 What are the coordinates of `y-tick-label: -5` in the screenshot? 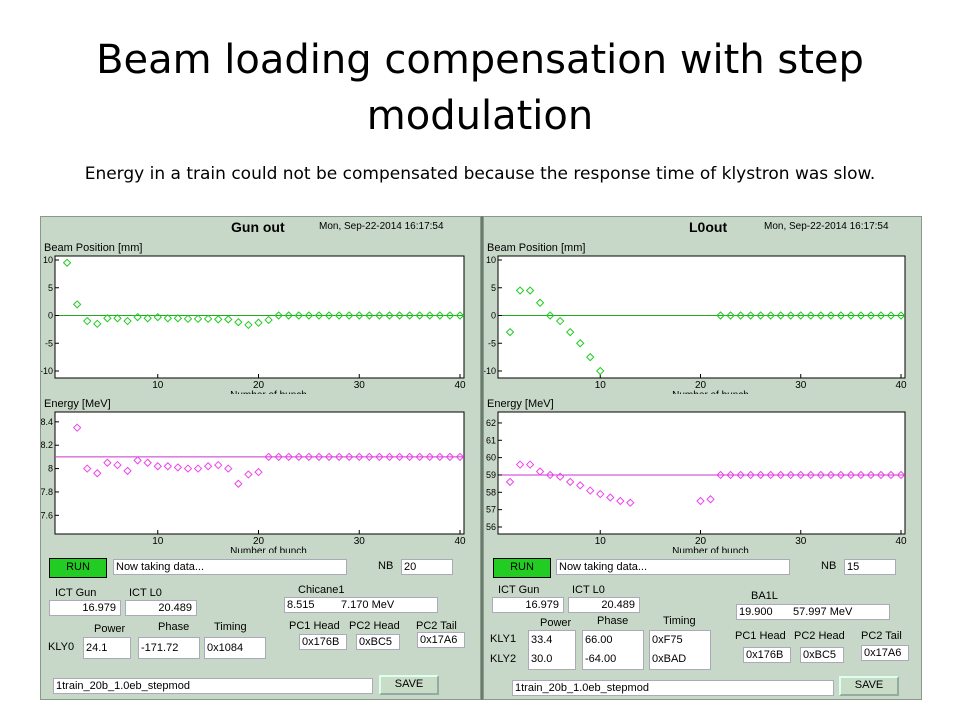 It's located at (492, 343).